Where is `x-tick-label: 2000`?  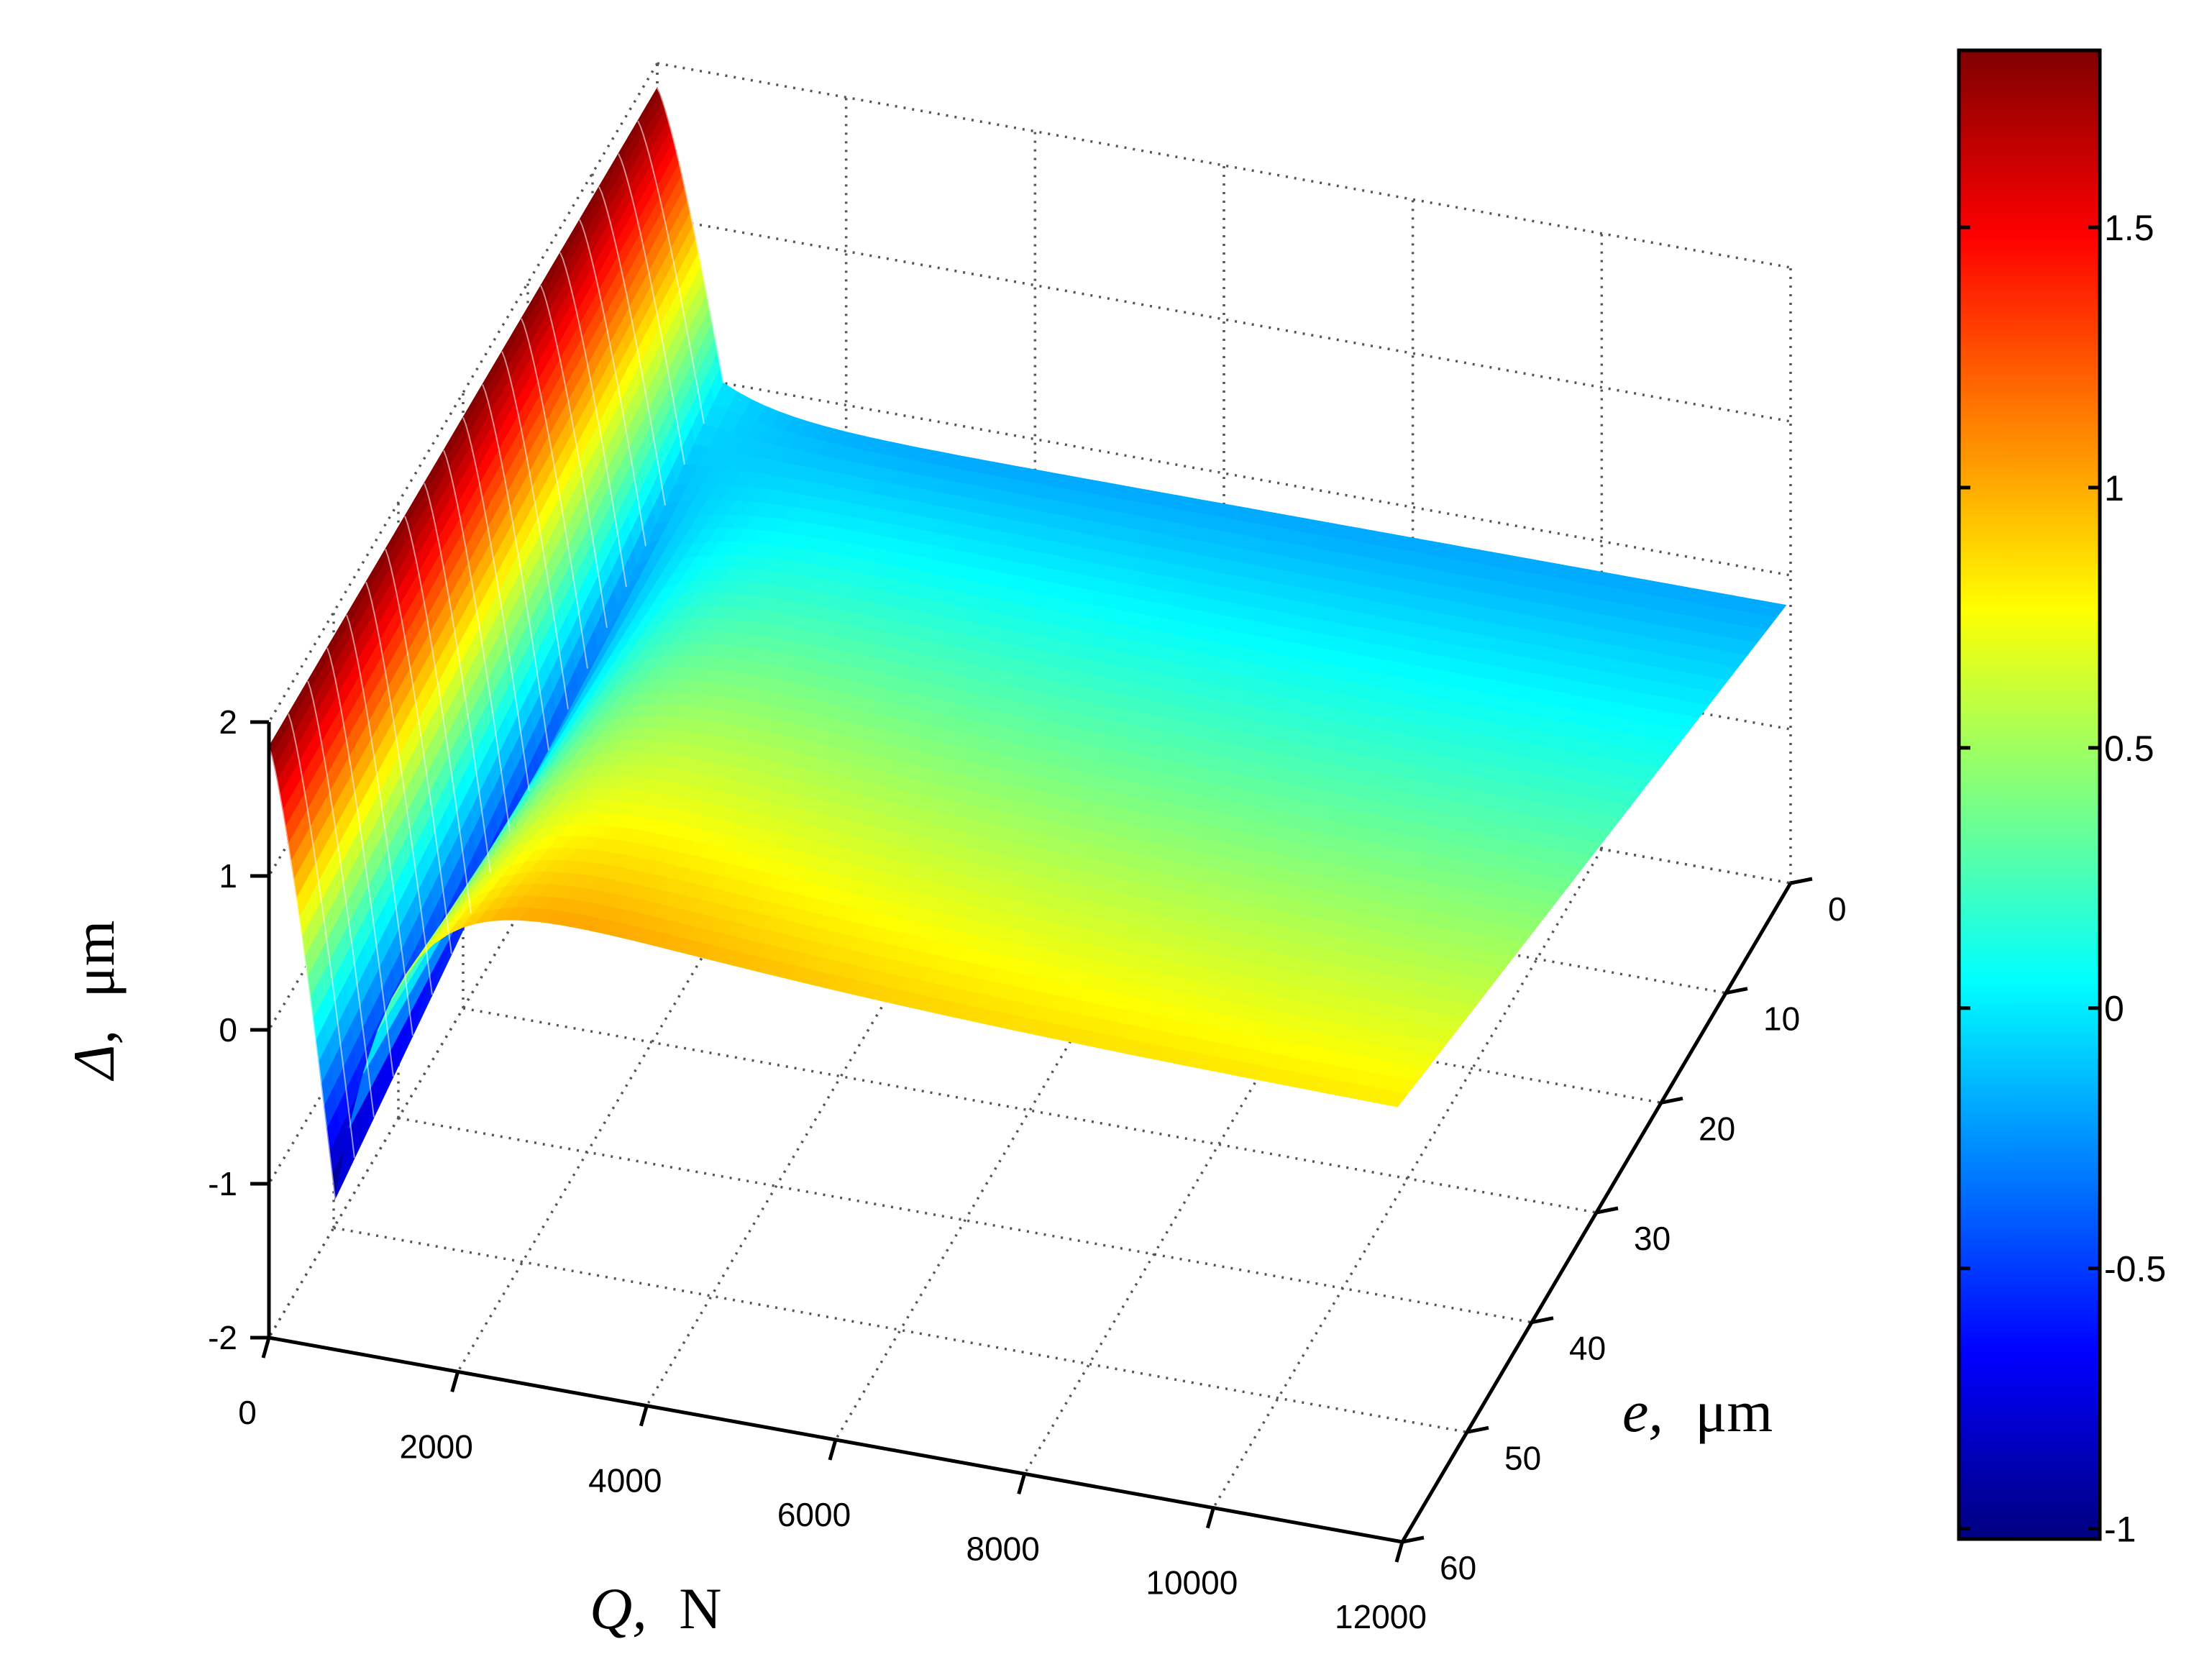 x-tick-label: 2000 is located at coordinates (435, 1446).